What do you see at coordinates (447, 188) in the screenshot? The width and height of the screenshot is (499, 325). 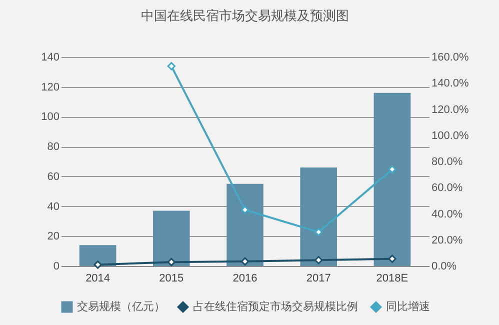 I see `y2-tick-label: 60.0%` at bounding box center [447, 188].